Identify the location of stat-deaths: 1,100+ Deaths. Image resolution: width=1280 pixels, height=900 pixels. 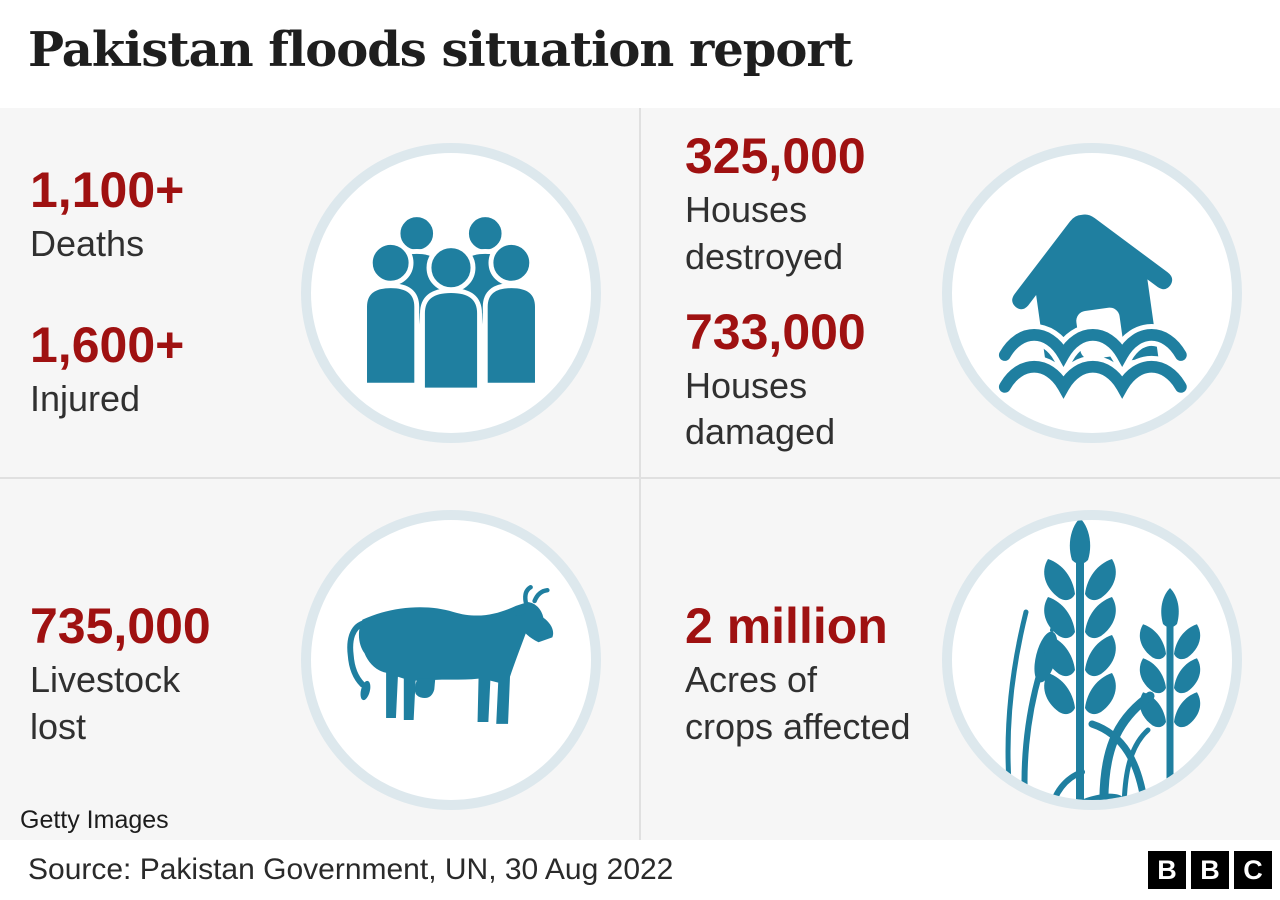
(107, 215).